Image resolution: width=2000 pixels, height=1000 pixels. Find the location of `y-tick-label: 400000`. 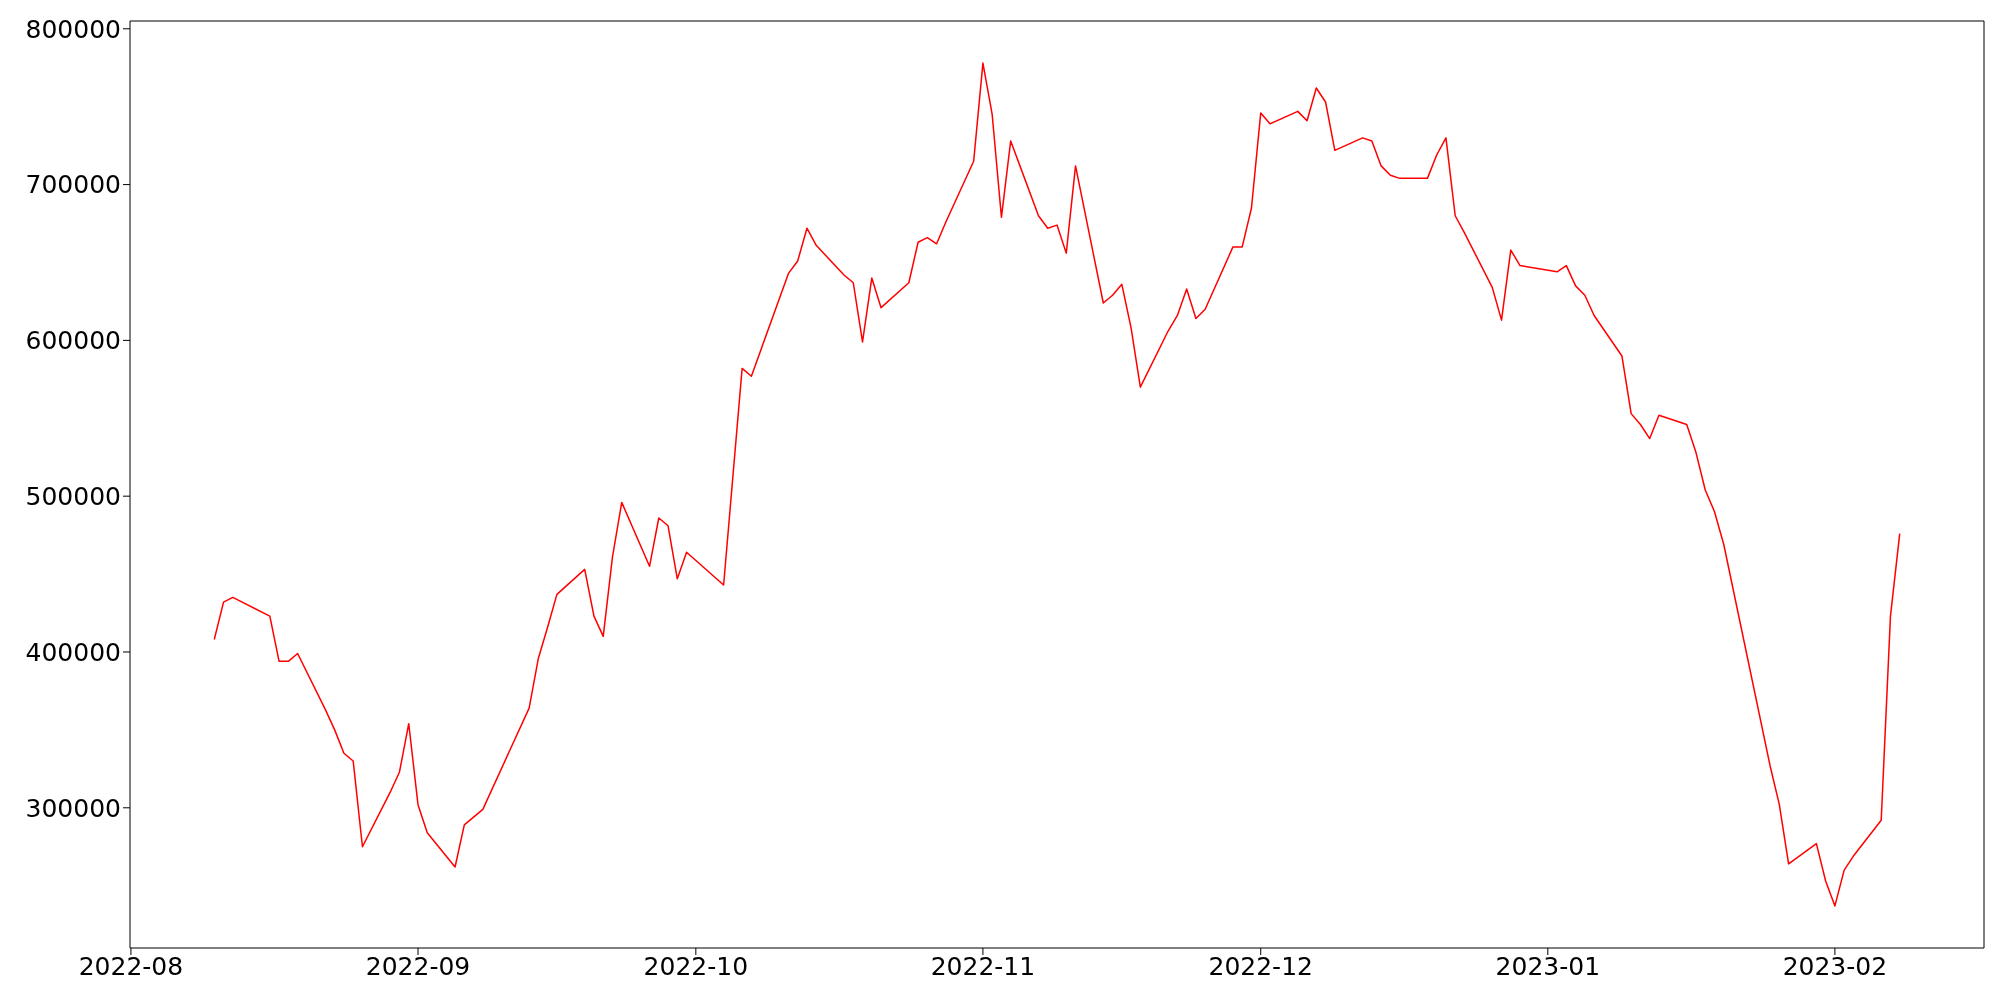

y-tick-label: 400000 is located at coordinates (73, 652).